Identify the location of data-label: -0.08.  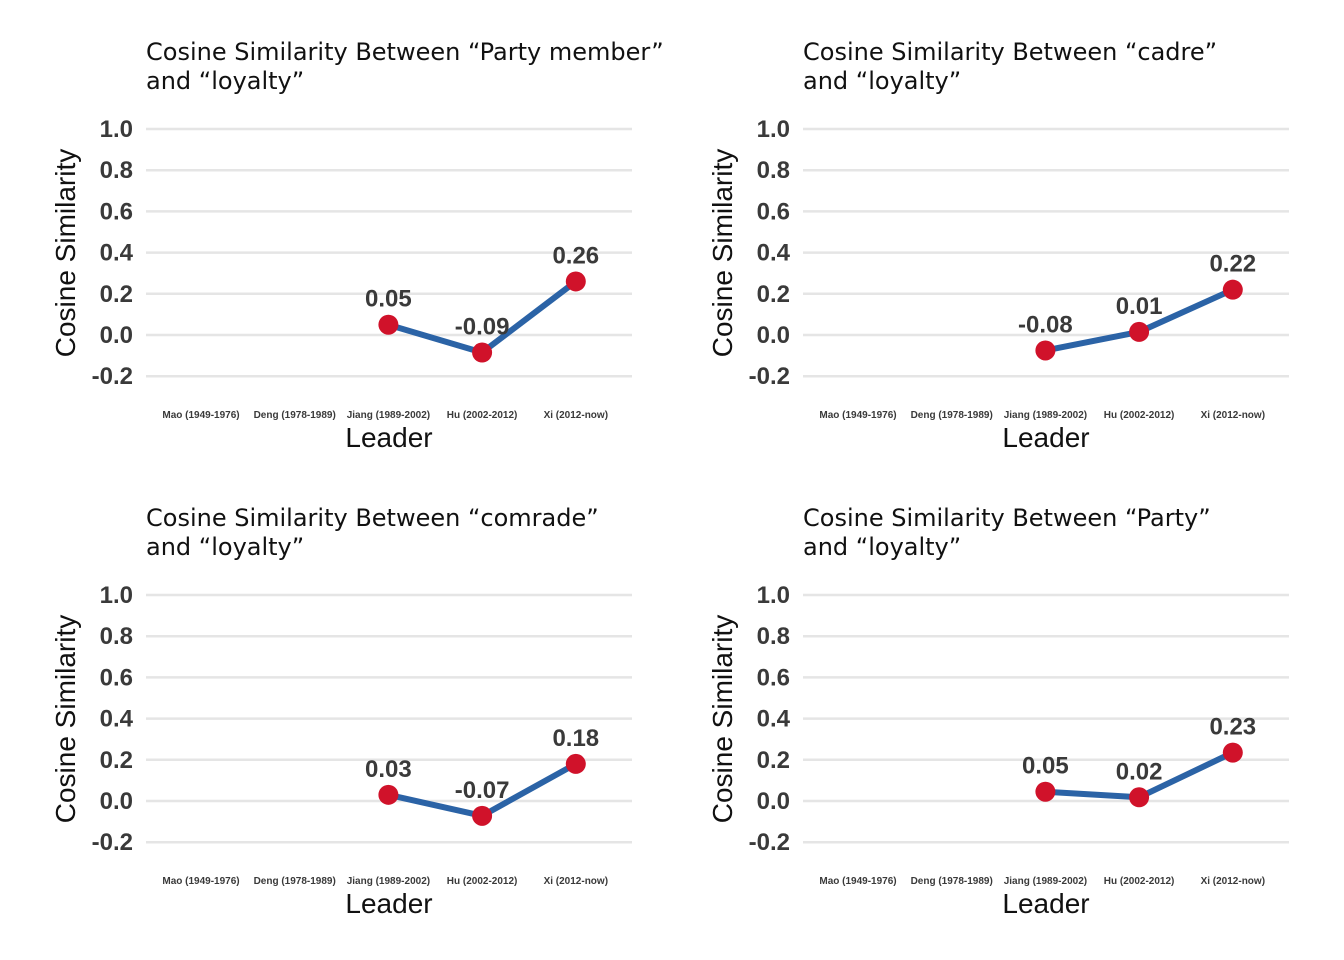
(1045, 324).